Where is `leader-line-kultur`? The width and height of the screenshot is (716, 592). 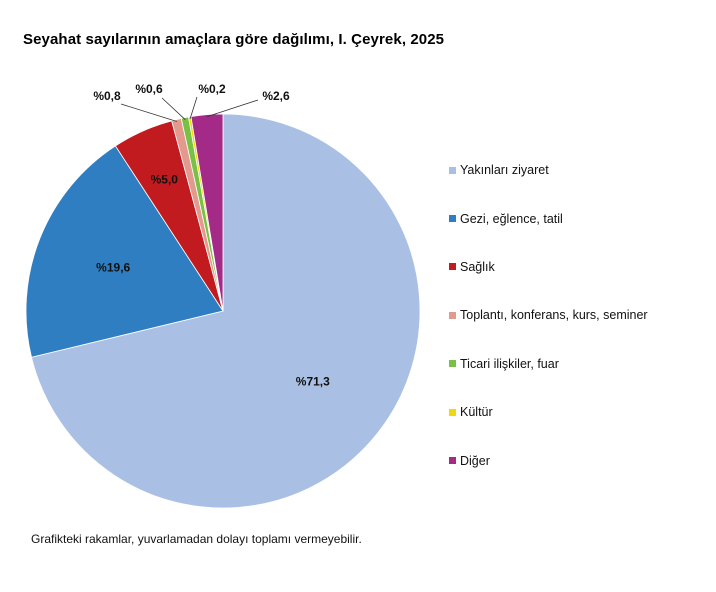
leader-line-kultur is located at coordinates (193, 107).